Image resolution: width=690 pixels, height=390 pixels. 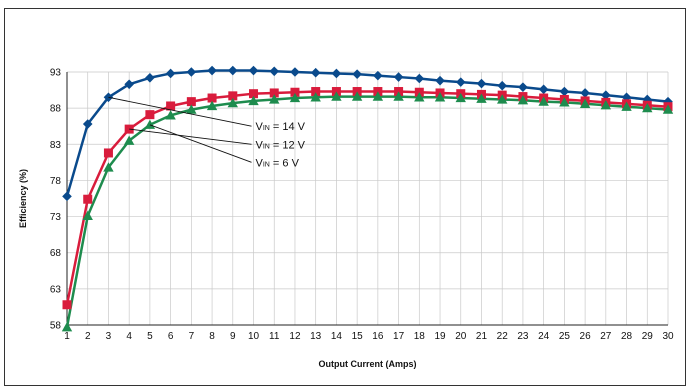 What do you see at coordinates (56, 253) in the screenshot?
I see `y-tick-label: 68` at bounding box center [56, 253].